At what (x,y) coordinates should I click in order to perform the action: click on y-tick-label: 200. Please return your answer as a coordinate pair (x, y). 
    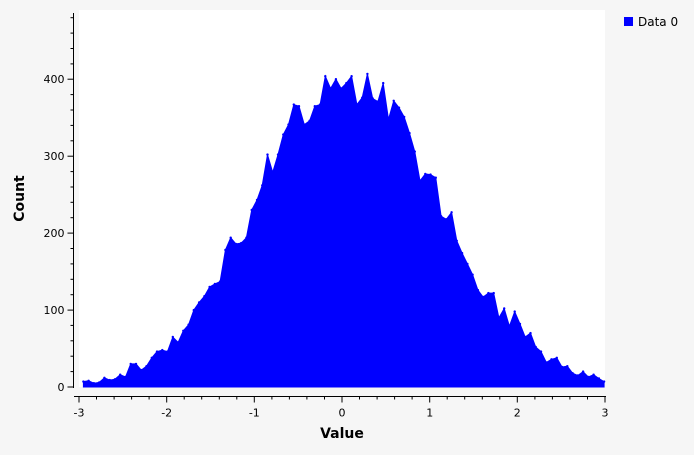
    Looking at the image, I should click on (54, 233).